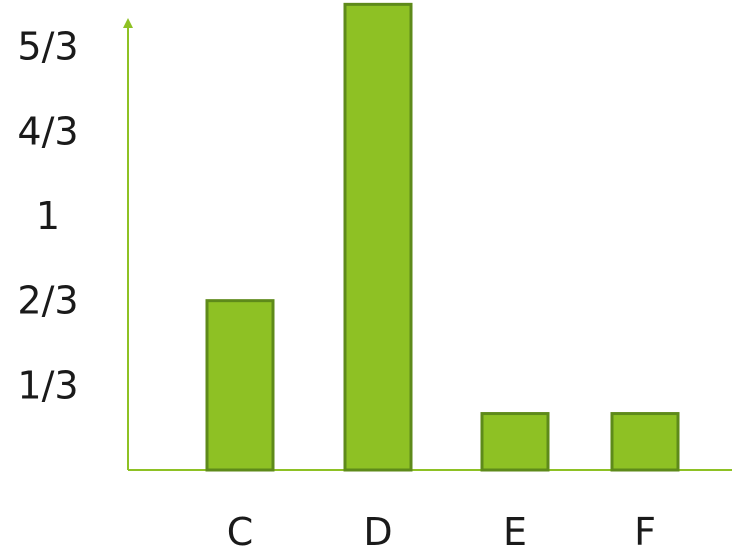  Describe the element at coordinates (47, 301) in the screenshot. I see `y-tick-label: 2/3` at that location.